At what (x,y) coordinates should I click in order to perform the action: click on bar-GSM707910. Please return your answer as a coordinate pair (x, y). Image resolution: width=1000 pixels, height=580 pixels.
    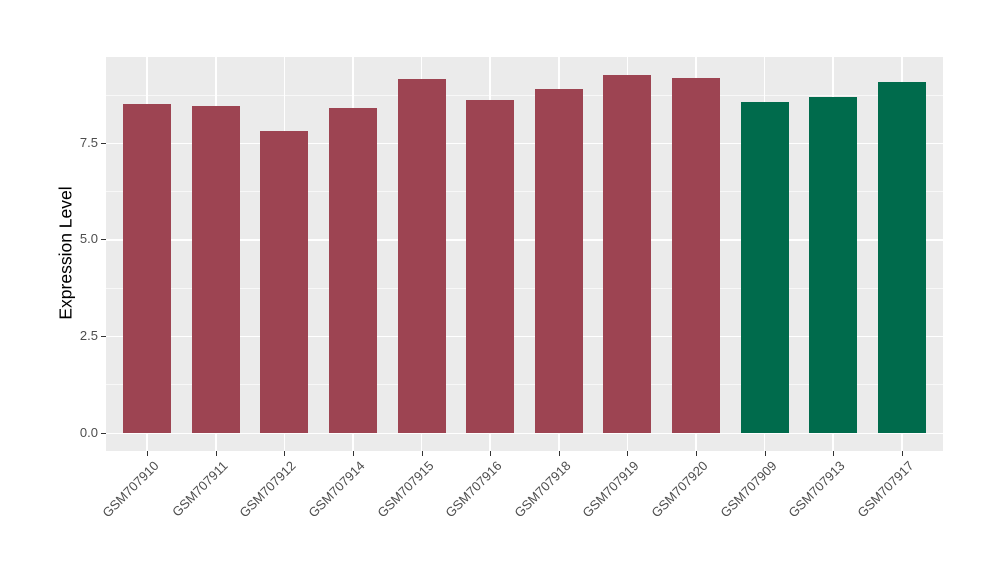
    Looking at the image, I should click on (147, 268).